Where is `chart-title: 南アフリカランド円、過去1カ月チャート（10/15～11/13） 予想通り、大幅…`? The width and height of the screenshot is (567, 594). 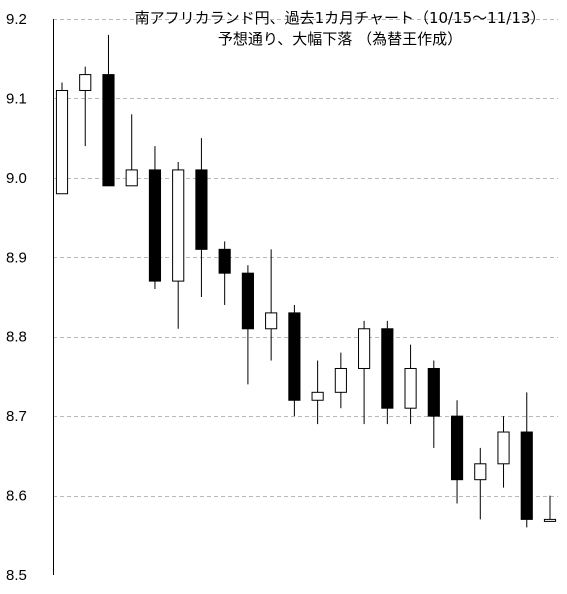
chart-title: 南アフリカランド円、過去1カ月チャート（10/15～11/13） 予想通り、大幅… is located at coordinates (340, 29).